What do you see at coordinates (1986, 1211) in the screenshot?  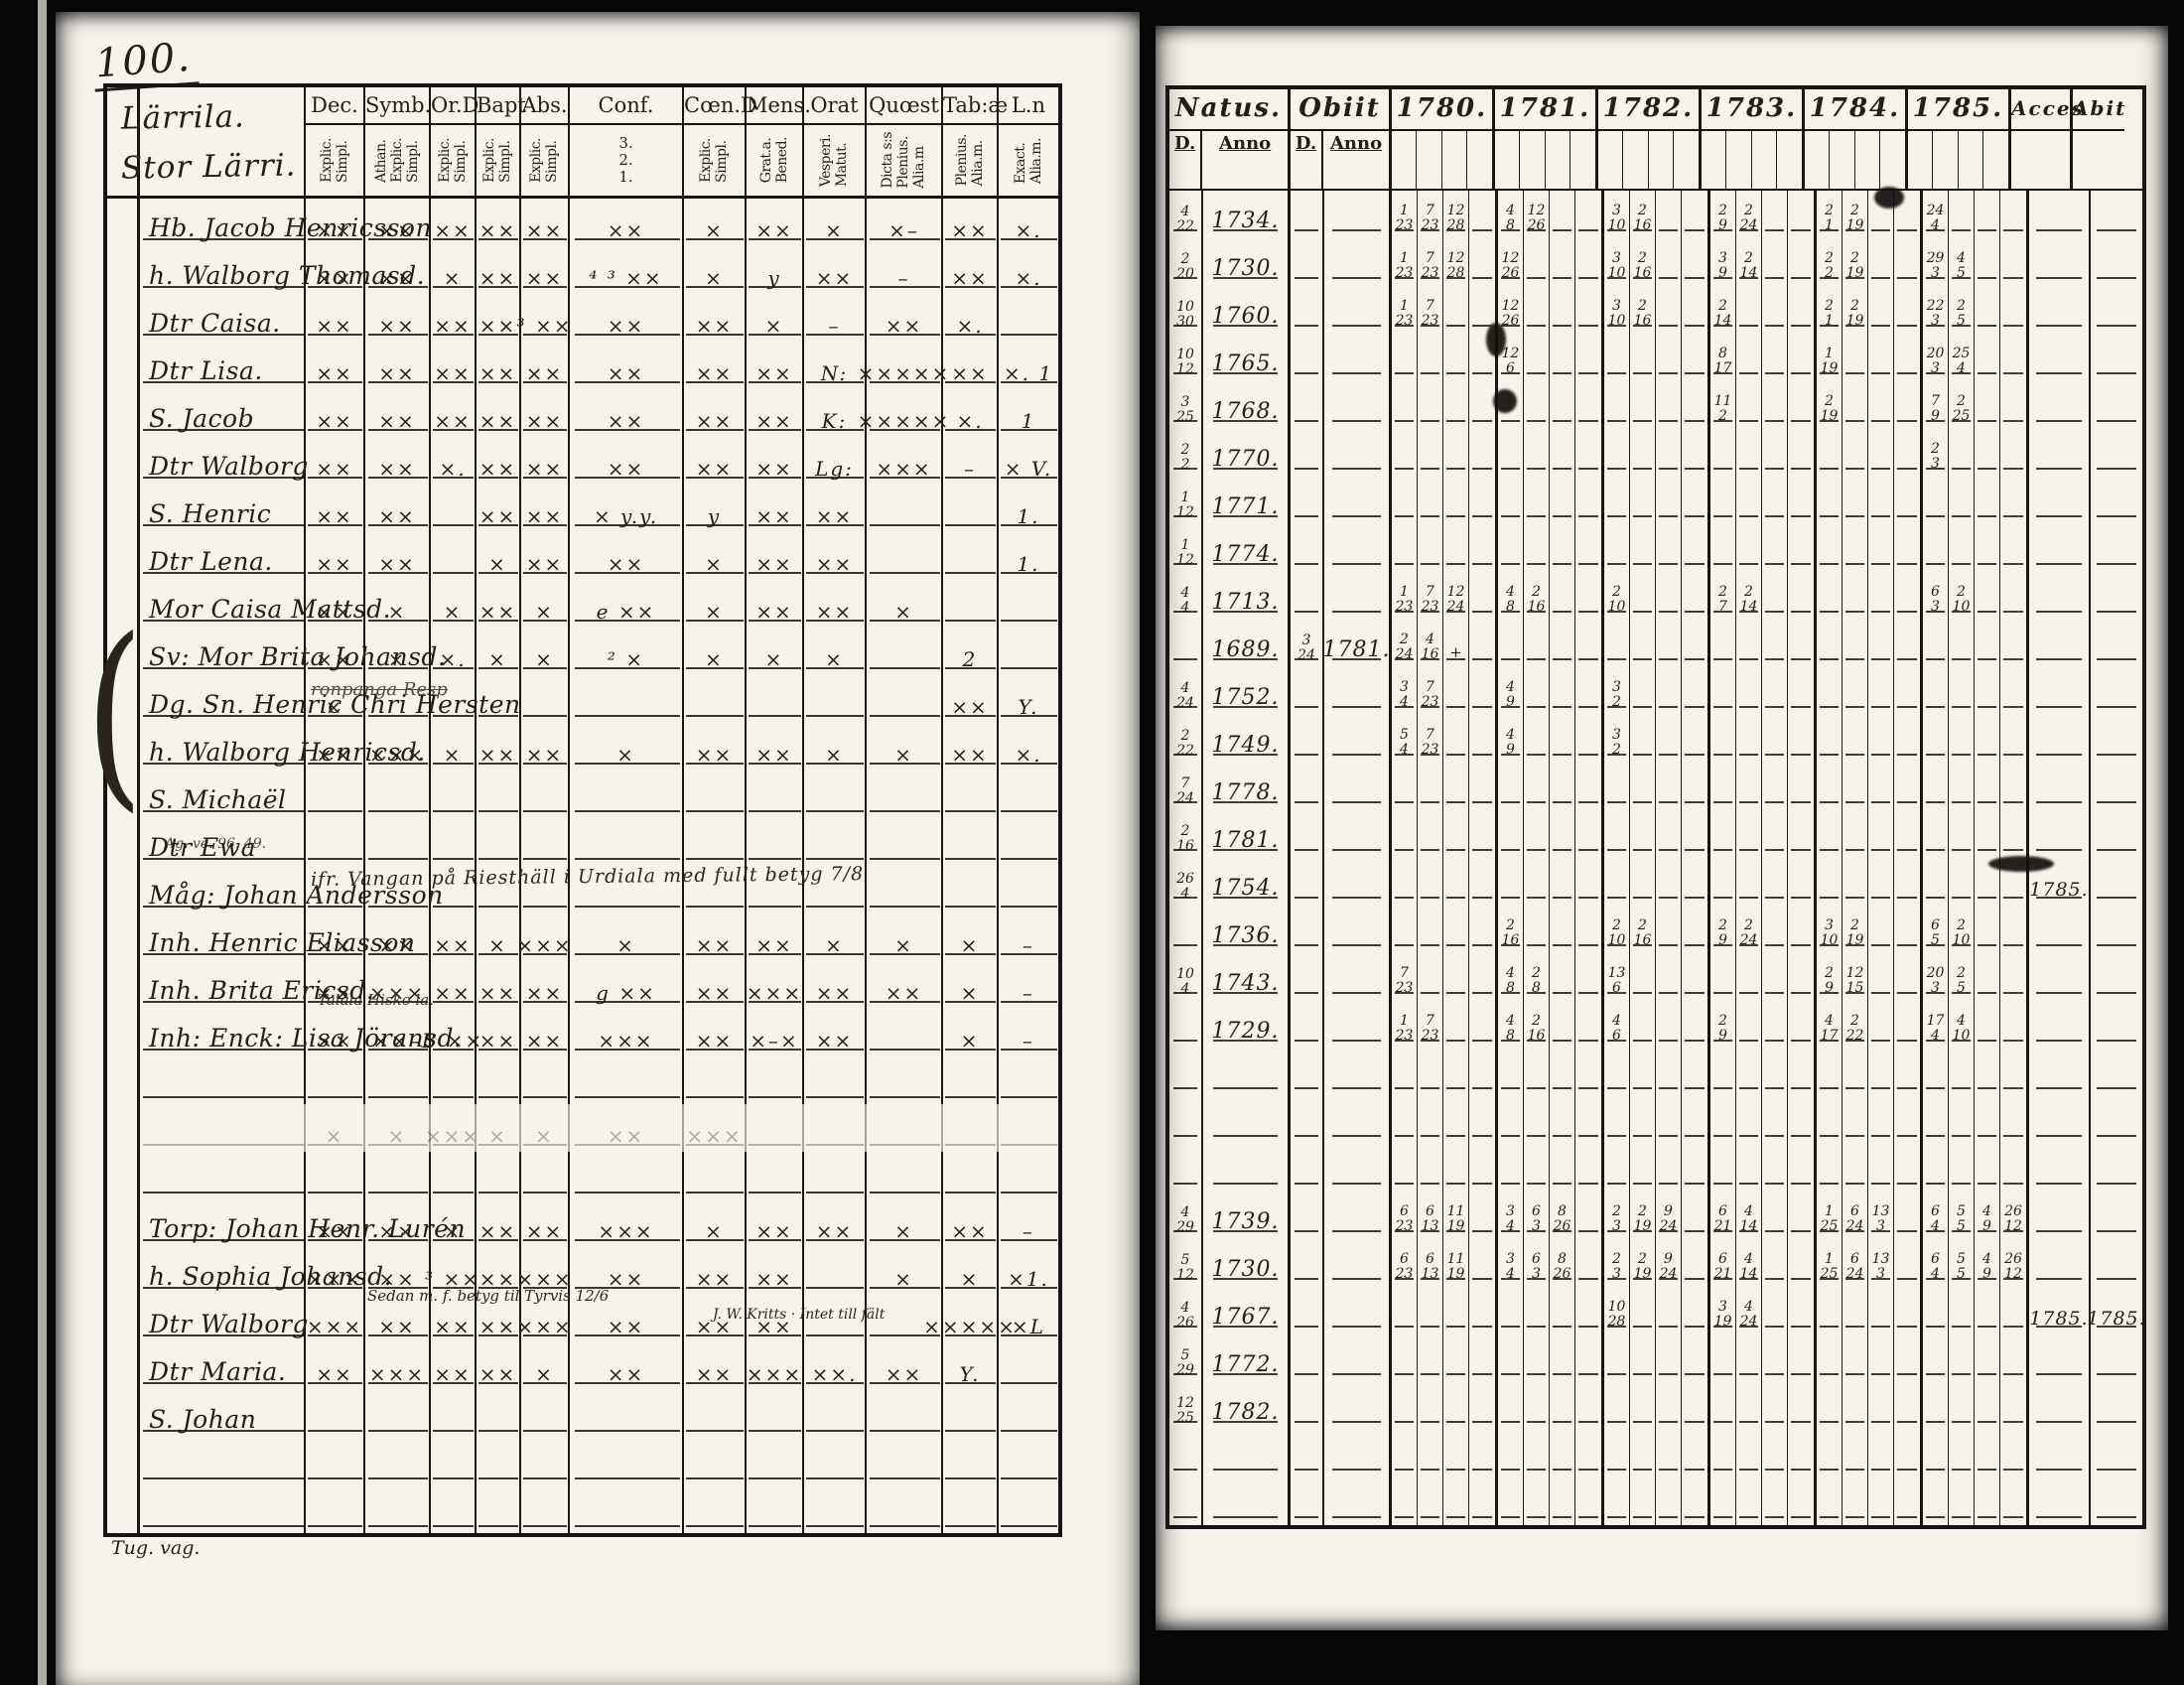 I see `numerator: 4` at bounding box center [1986, 1211].